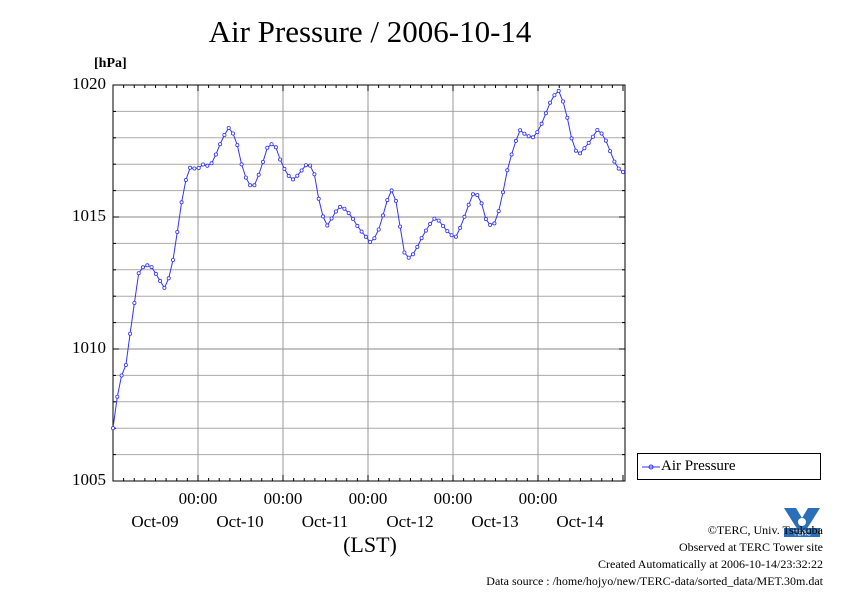  I want to click on x-tick-date: Oct-11, so click(325, 521).